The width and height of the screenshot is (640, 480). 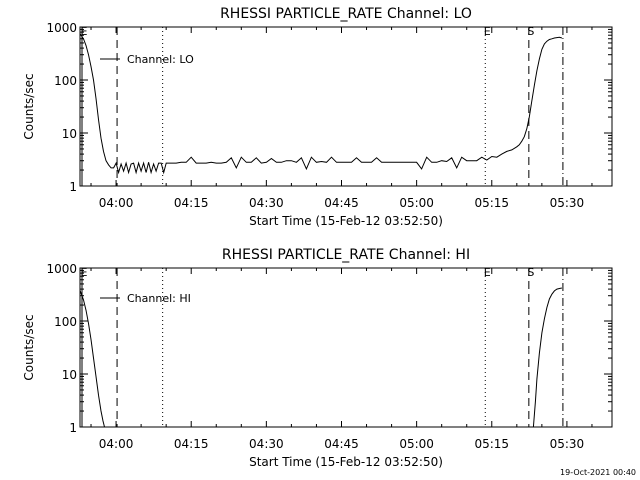 What do you see at coordinates (598, 472) in the screenshot?
I see `generation-timestamp: 19-Oct-2021 00:40` at bounding box center [598, 472].